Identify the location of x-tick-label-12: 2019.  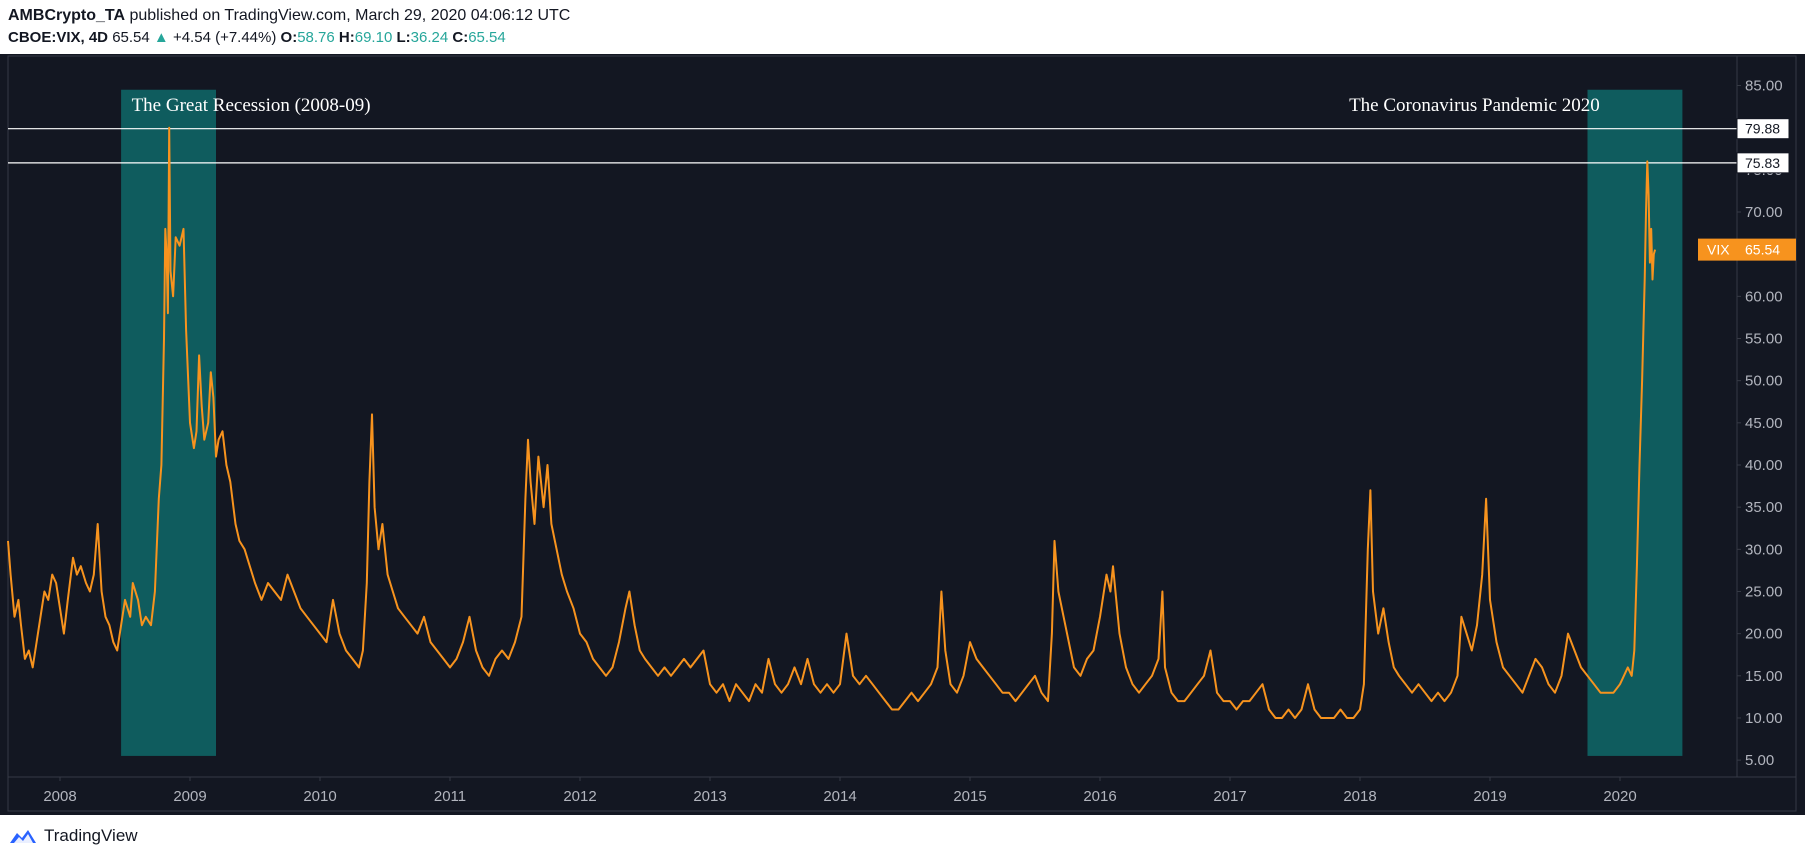
(1489, 796).